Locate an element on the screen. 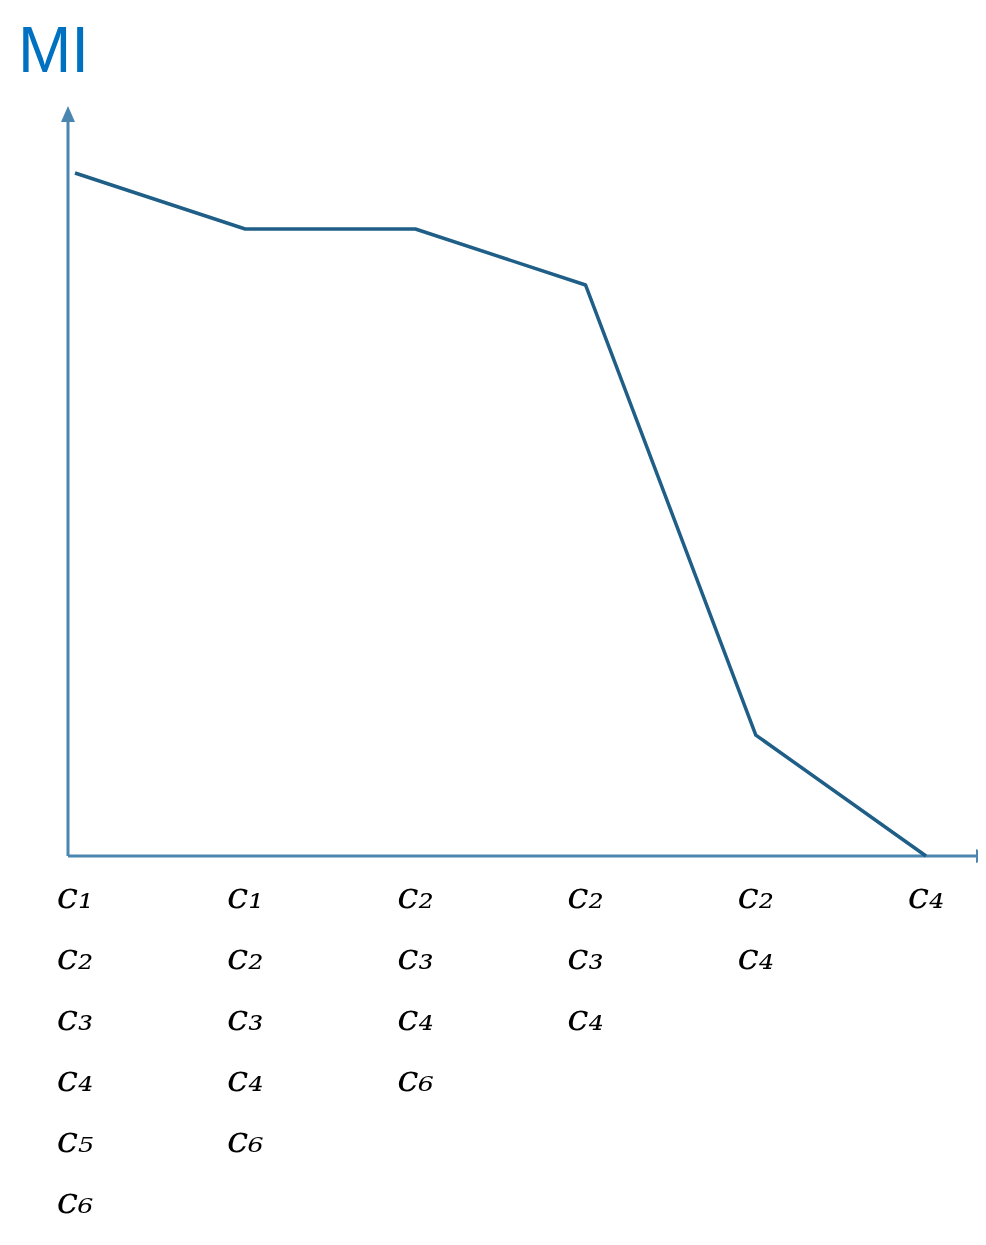 This screenshot has height=1245, width=986. x-tick-label: c₂ c₄ is located at coordinates (756, 925).